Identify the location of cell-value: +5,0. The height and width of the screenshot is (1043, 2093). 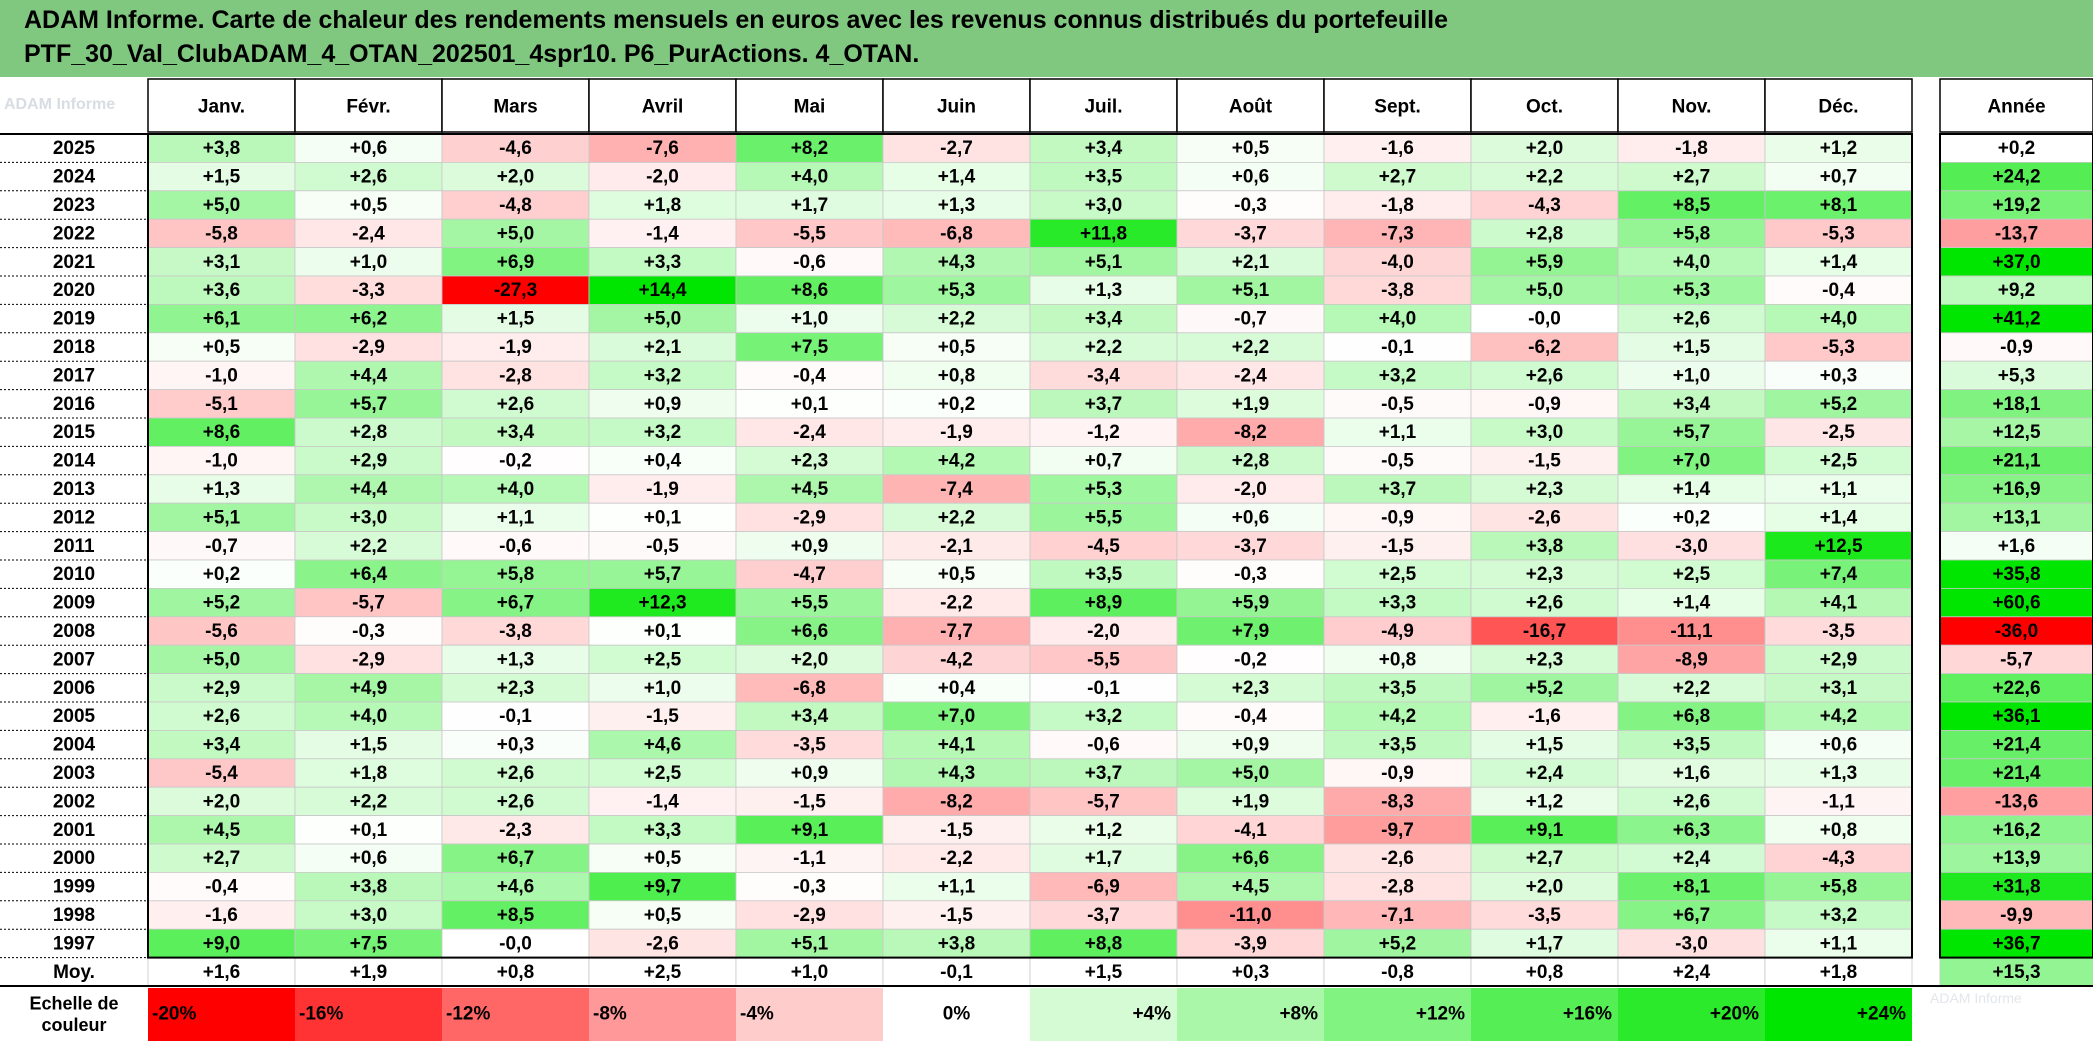
(1251, 773).